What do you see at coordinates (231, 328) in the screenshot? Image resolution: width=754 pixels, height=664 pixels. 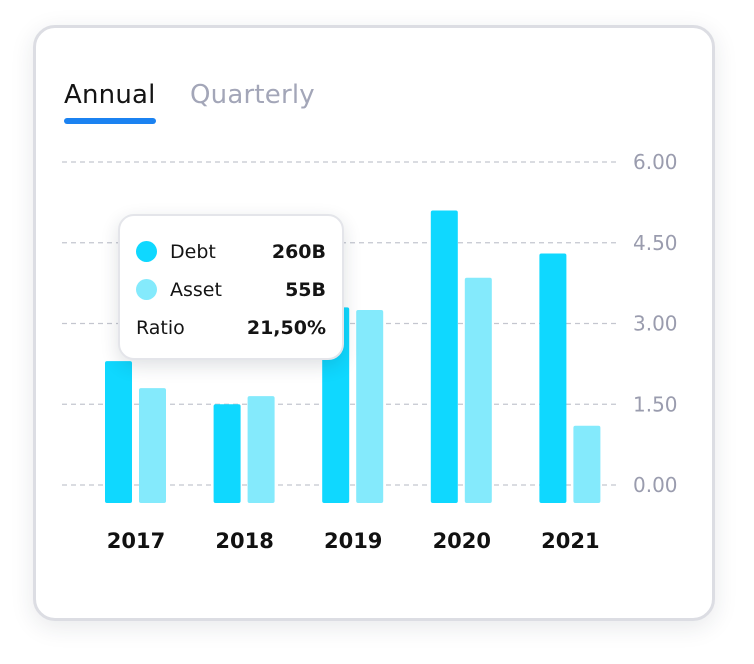 I see `tooltip-row-ratio: Ratio 21,50%` at bounding box center [231, 328].